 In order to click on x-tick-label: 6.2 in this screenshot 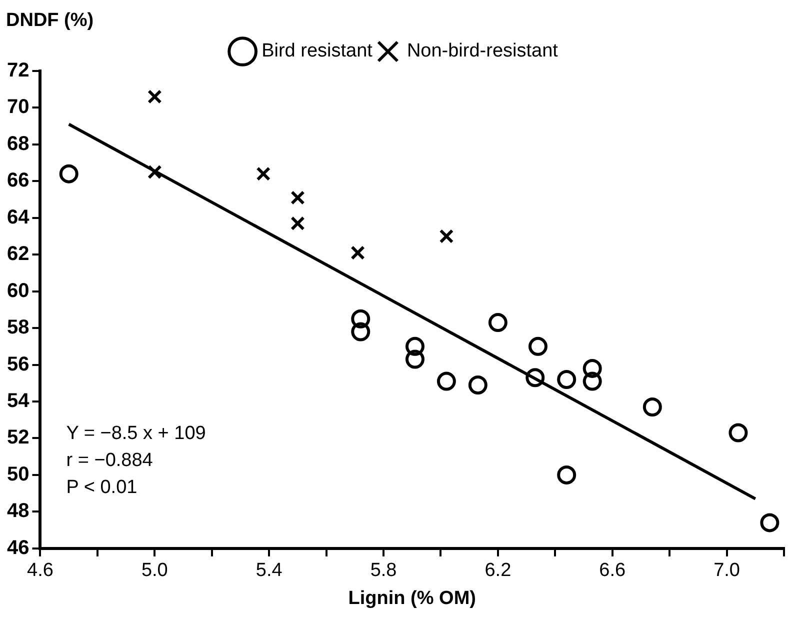, I will do `click(498, 571)`.